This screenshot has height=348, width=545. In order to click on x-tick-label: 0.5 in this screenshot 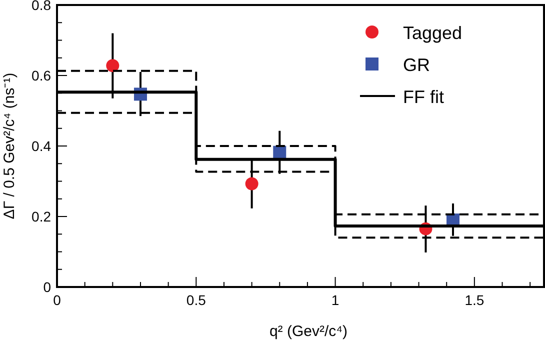, I will do `click(196, 300)`.